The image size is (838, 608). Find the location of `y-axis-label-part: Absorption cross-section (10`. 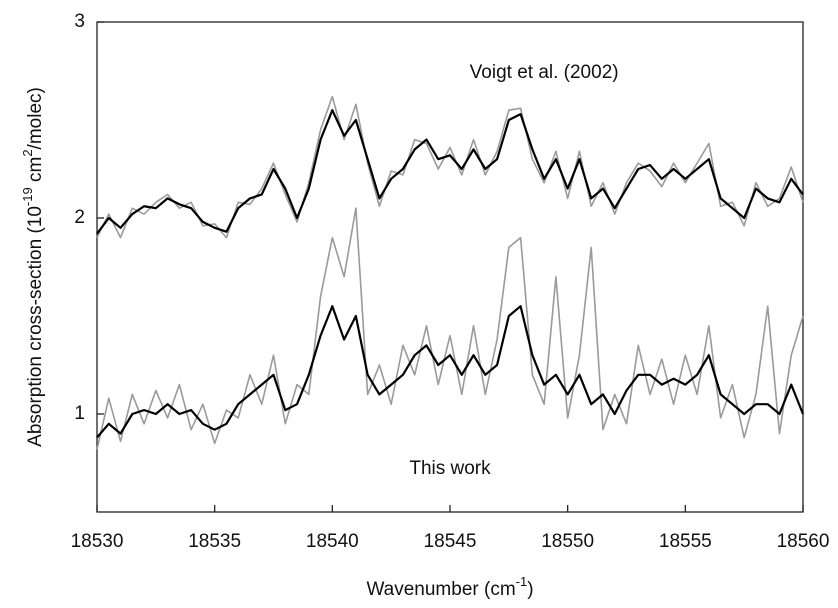

y-axis-label-part: Absorption cross-section (10 is located at coordinates (35, 326).